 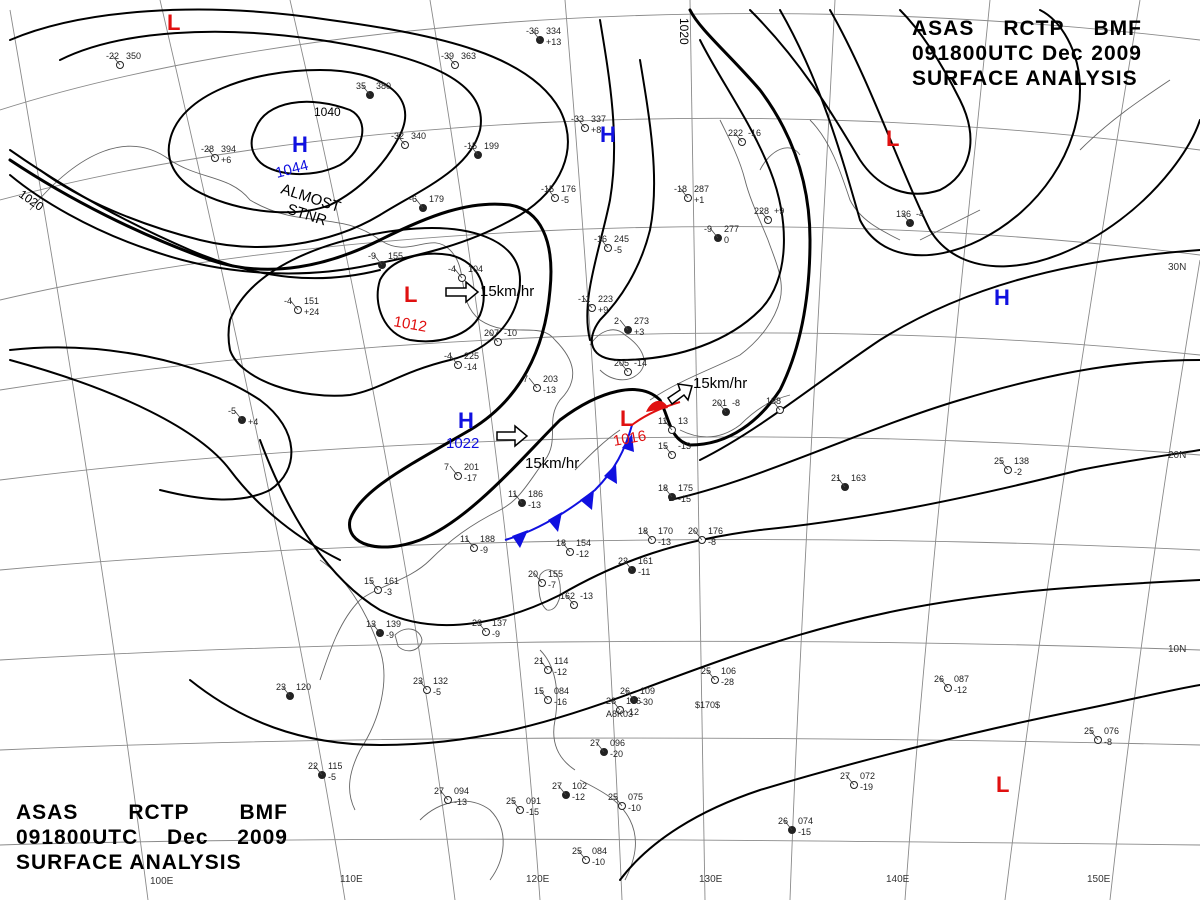 What do you see at coordinates (560, 702) in the screenshot?
I see `station-tendency: -16` at bounding box center [560, 702].